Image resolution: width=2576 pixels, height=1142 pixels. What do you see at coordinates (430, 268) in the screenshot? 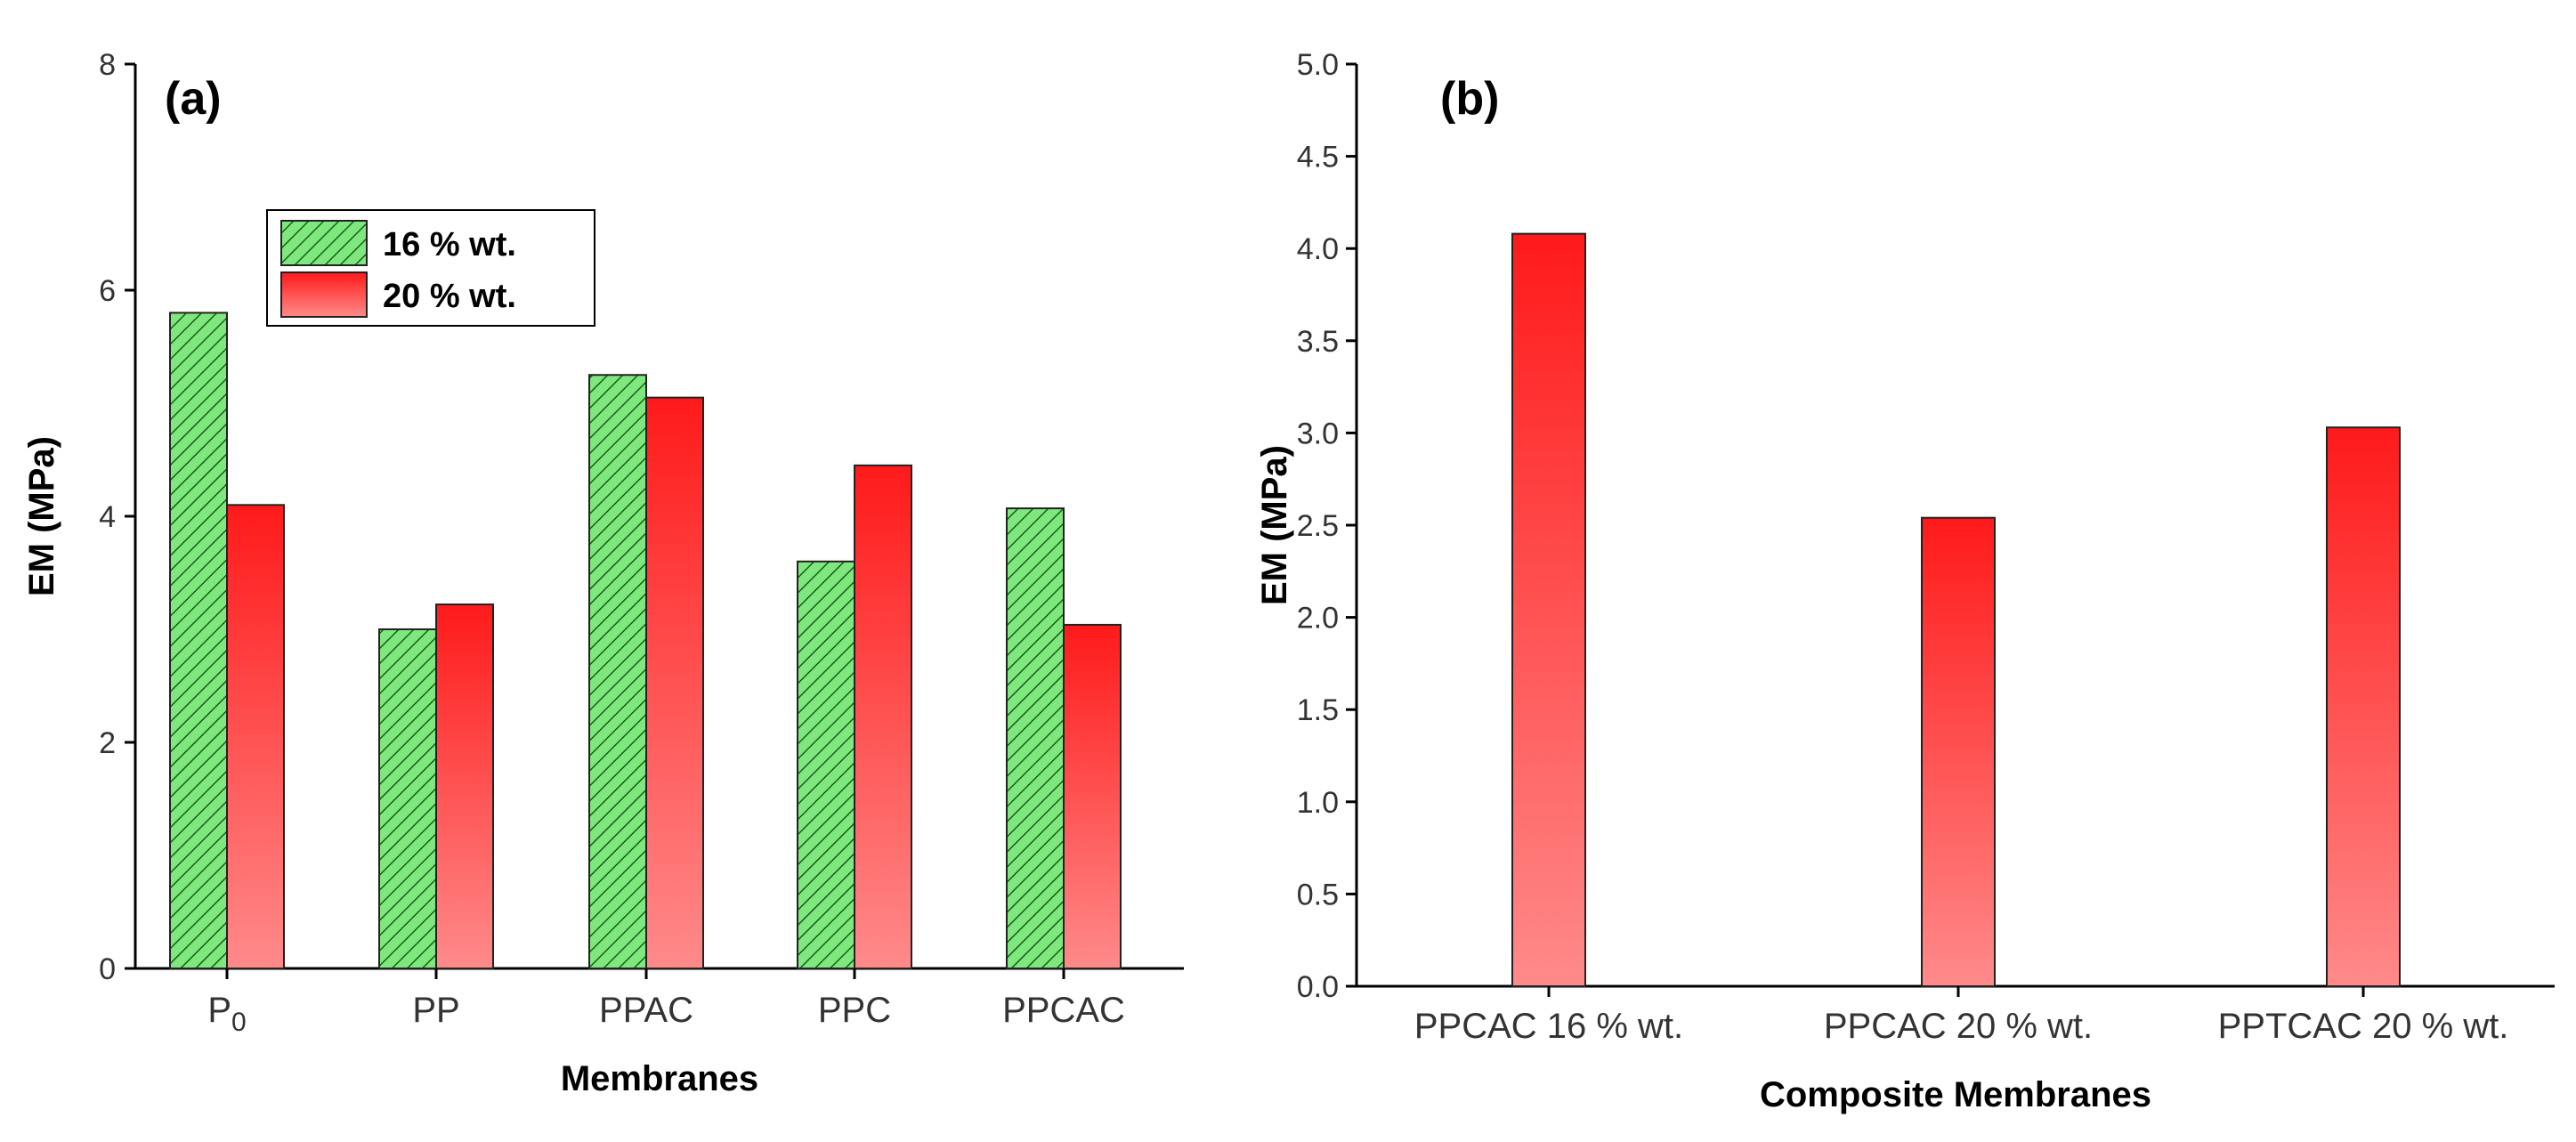
I see `legend: 16 % wt. 20 % wt.` at bounding box center [430, 268].